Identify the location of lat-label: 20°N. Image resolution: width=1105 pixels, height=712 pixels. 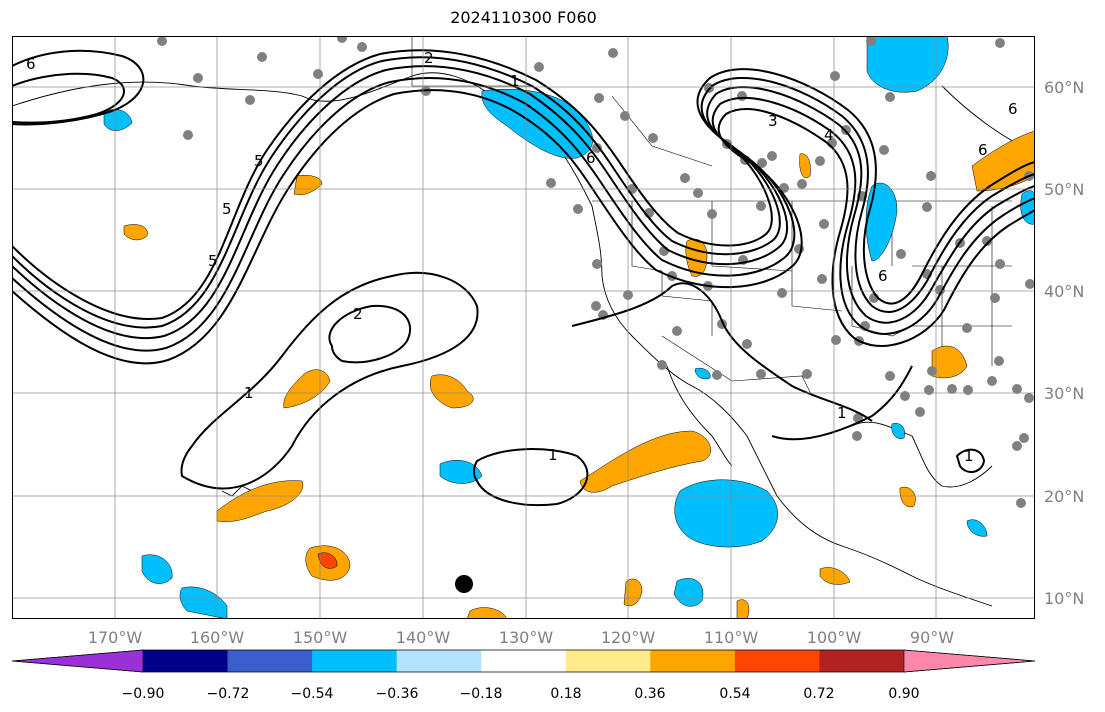
(1064, 496).